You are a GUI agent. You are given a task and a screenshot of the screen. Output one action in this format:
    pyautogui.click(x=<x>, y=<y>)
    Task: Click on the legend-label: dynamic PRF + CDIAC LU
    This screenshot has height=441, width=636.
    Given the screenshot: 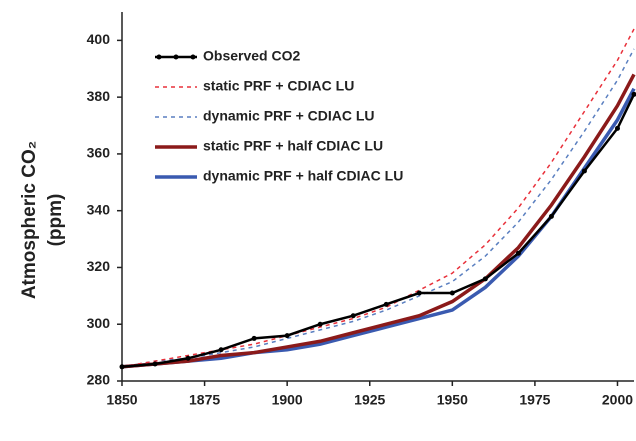 What is the action you would take?
    pyautogui.click(x=289, y=116)
    